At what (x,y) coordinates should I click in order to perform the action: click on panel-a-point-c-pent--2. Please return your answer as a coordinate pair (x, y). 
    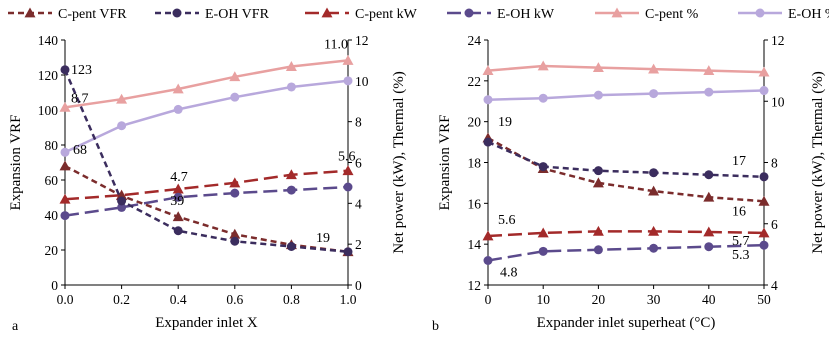
    Looking at the image, I should click on (178, 88).